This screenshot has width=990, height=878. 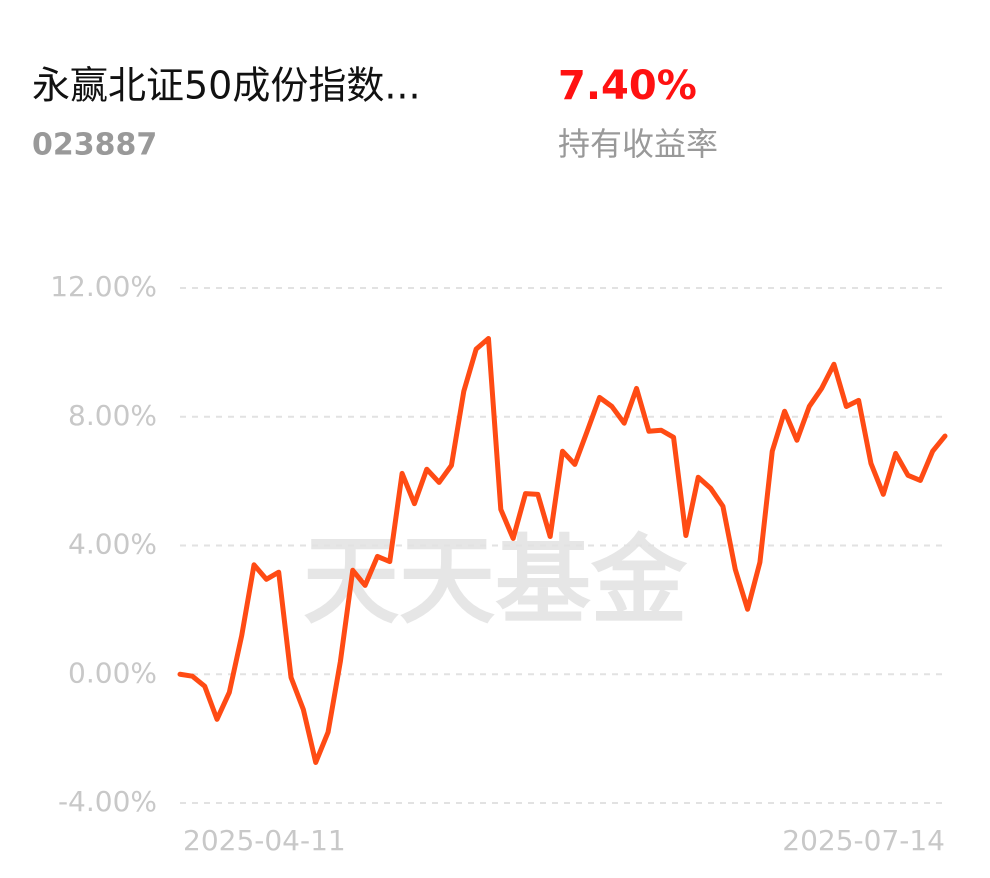 I want to click on y-tick-label: -4.00%, so click(x=107, y=801).